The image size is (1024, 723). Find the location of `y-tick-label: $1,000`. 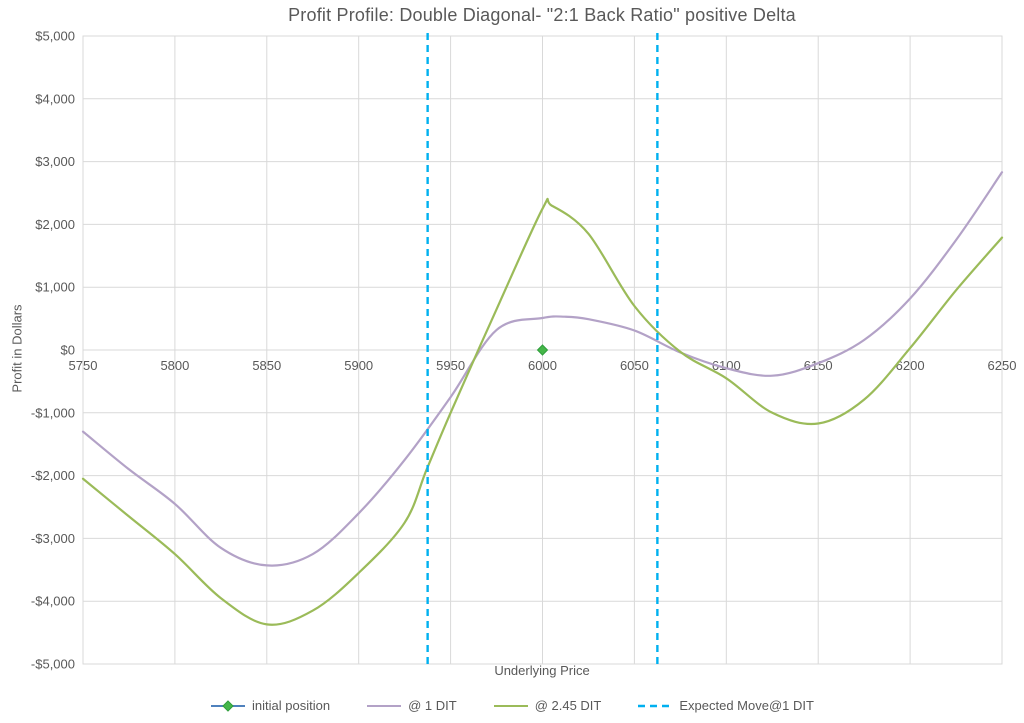

y-tick-label: $1,000 is located at coordinates (55, 287).